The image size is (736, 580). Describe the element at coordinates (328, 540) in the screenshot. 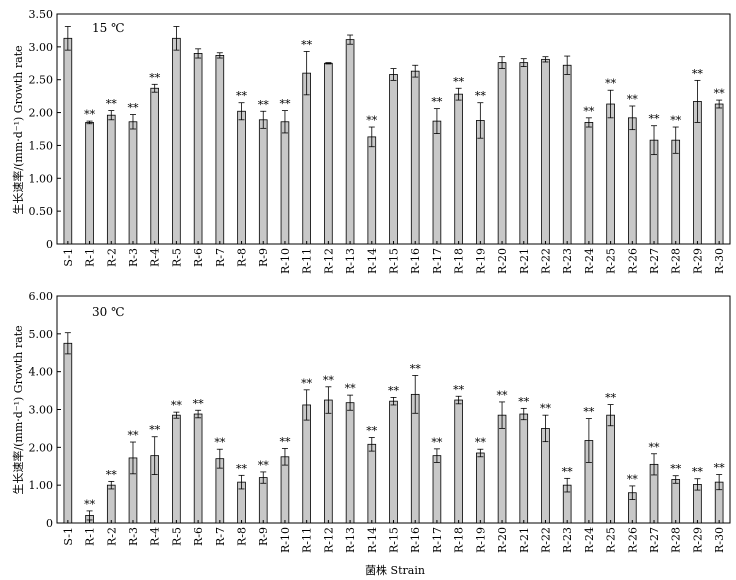

I see `x-tick-label-R-12: R-12` at that location.